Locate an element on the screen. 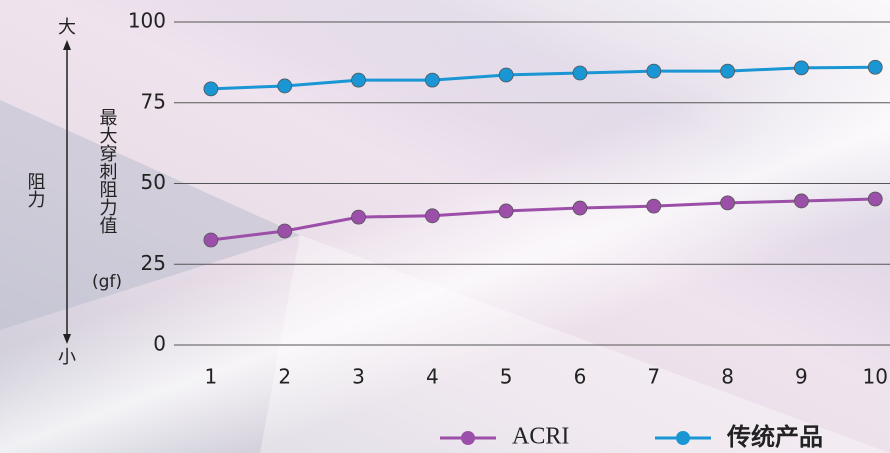 Image resolution: width=890 pixels, height=453 pixels. arrow-top-label: 大 is located at coordinates (67, 27).